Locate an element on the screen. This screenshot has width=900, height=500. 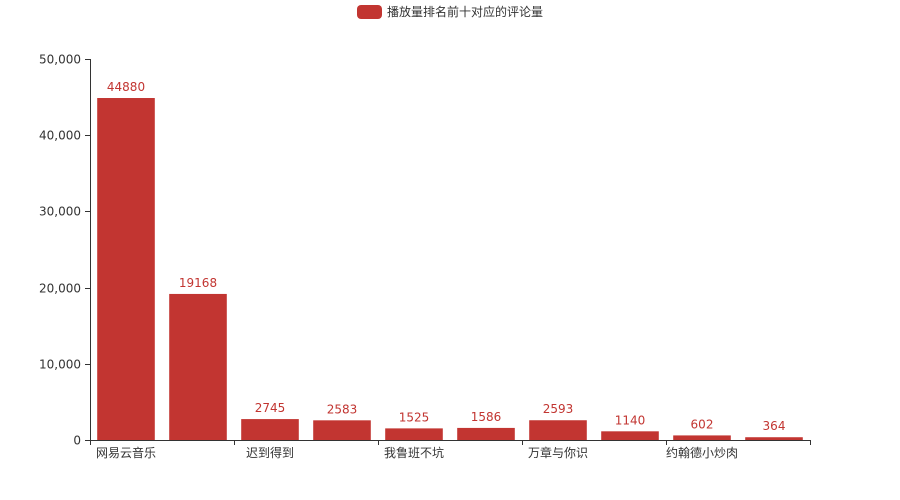
x-tick-label: 我鲁班不坑 is located at coordinates (414, 452).